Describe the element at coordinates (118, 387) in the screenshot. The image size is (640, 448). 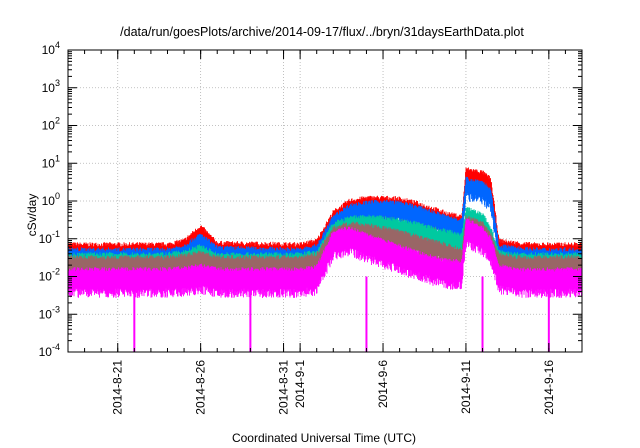
I see `x-tick-label: 2014-8-21` at that location.